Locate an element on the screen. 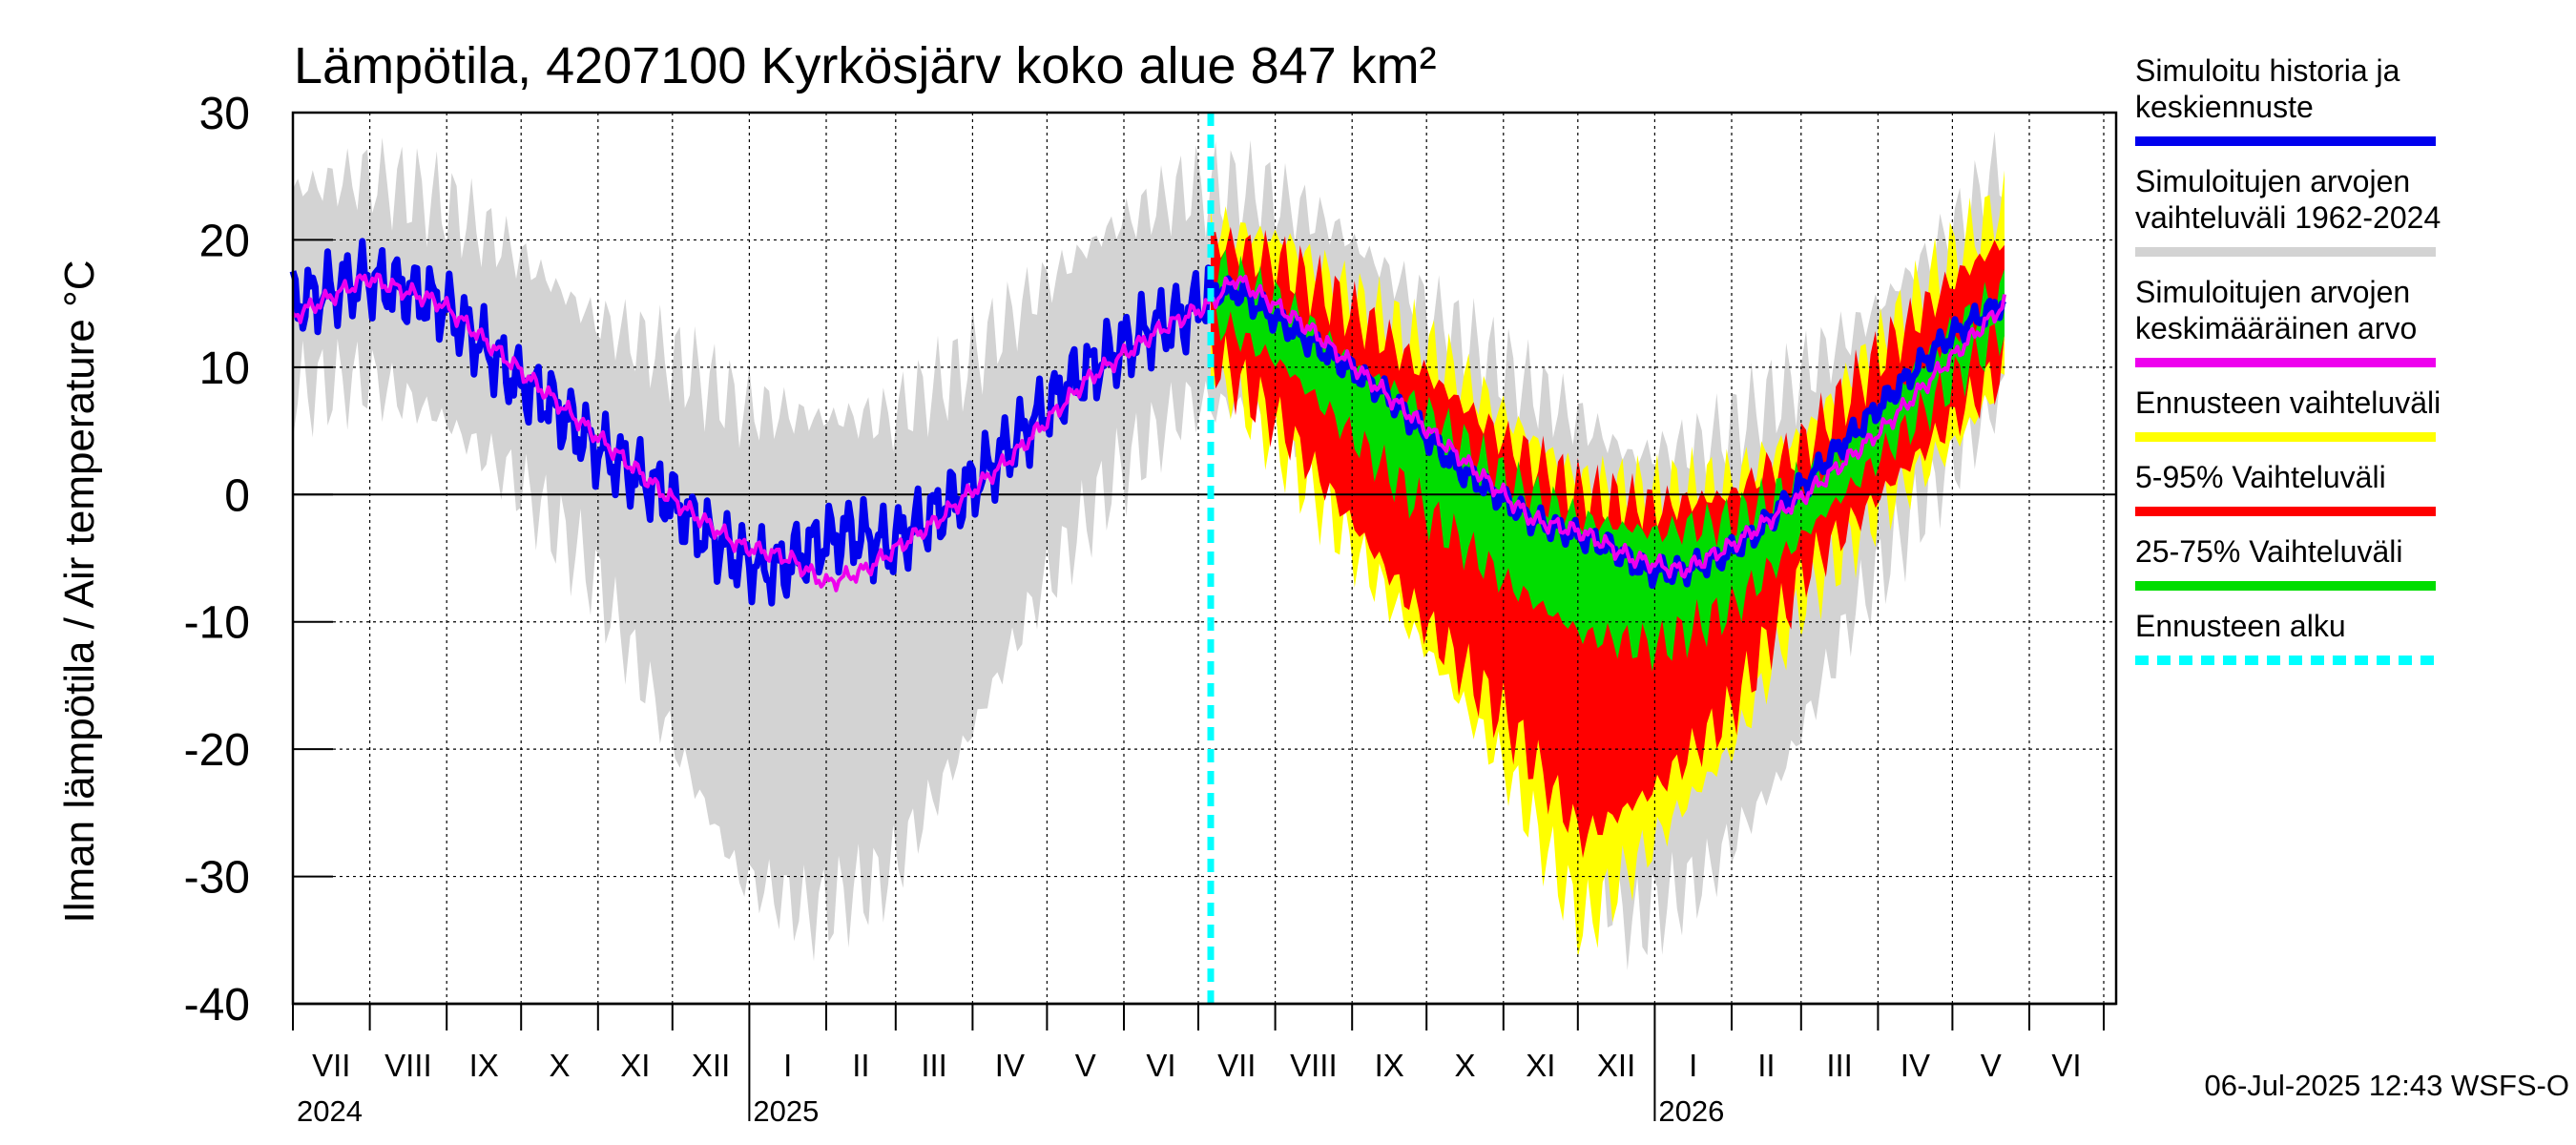  y-tick-label: -20 is located at coordinates (217, 750).